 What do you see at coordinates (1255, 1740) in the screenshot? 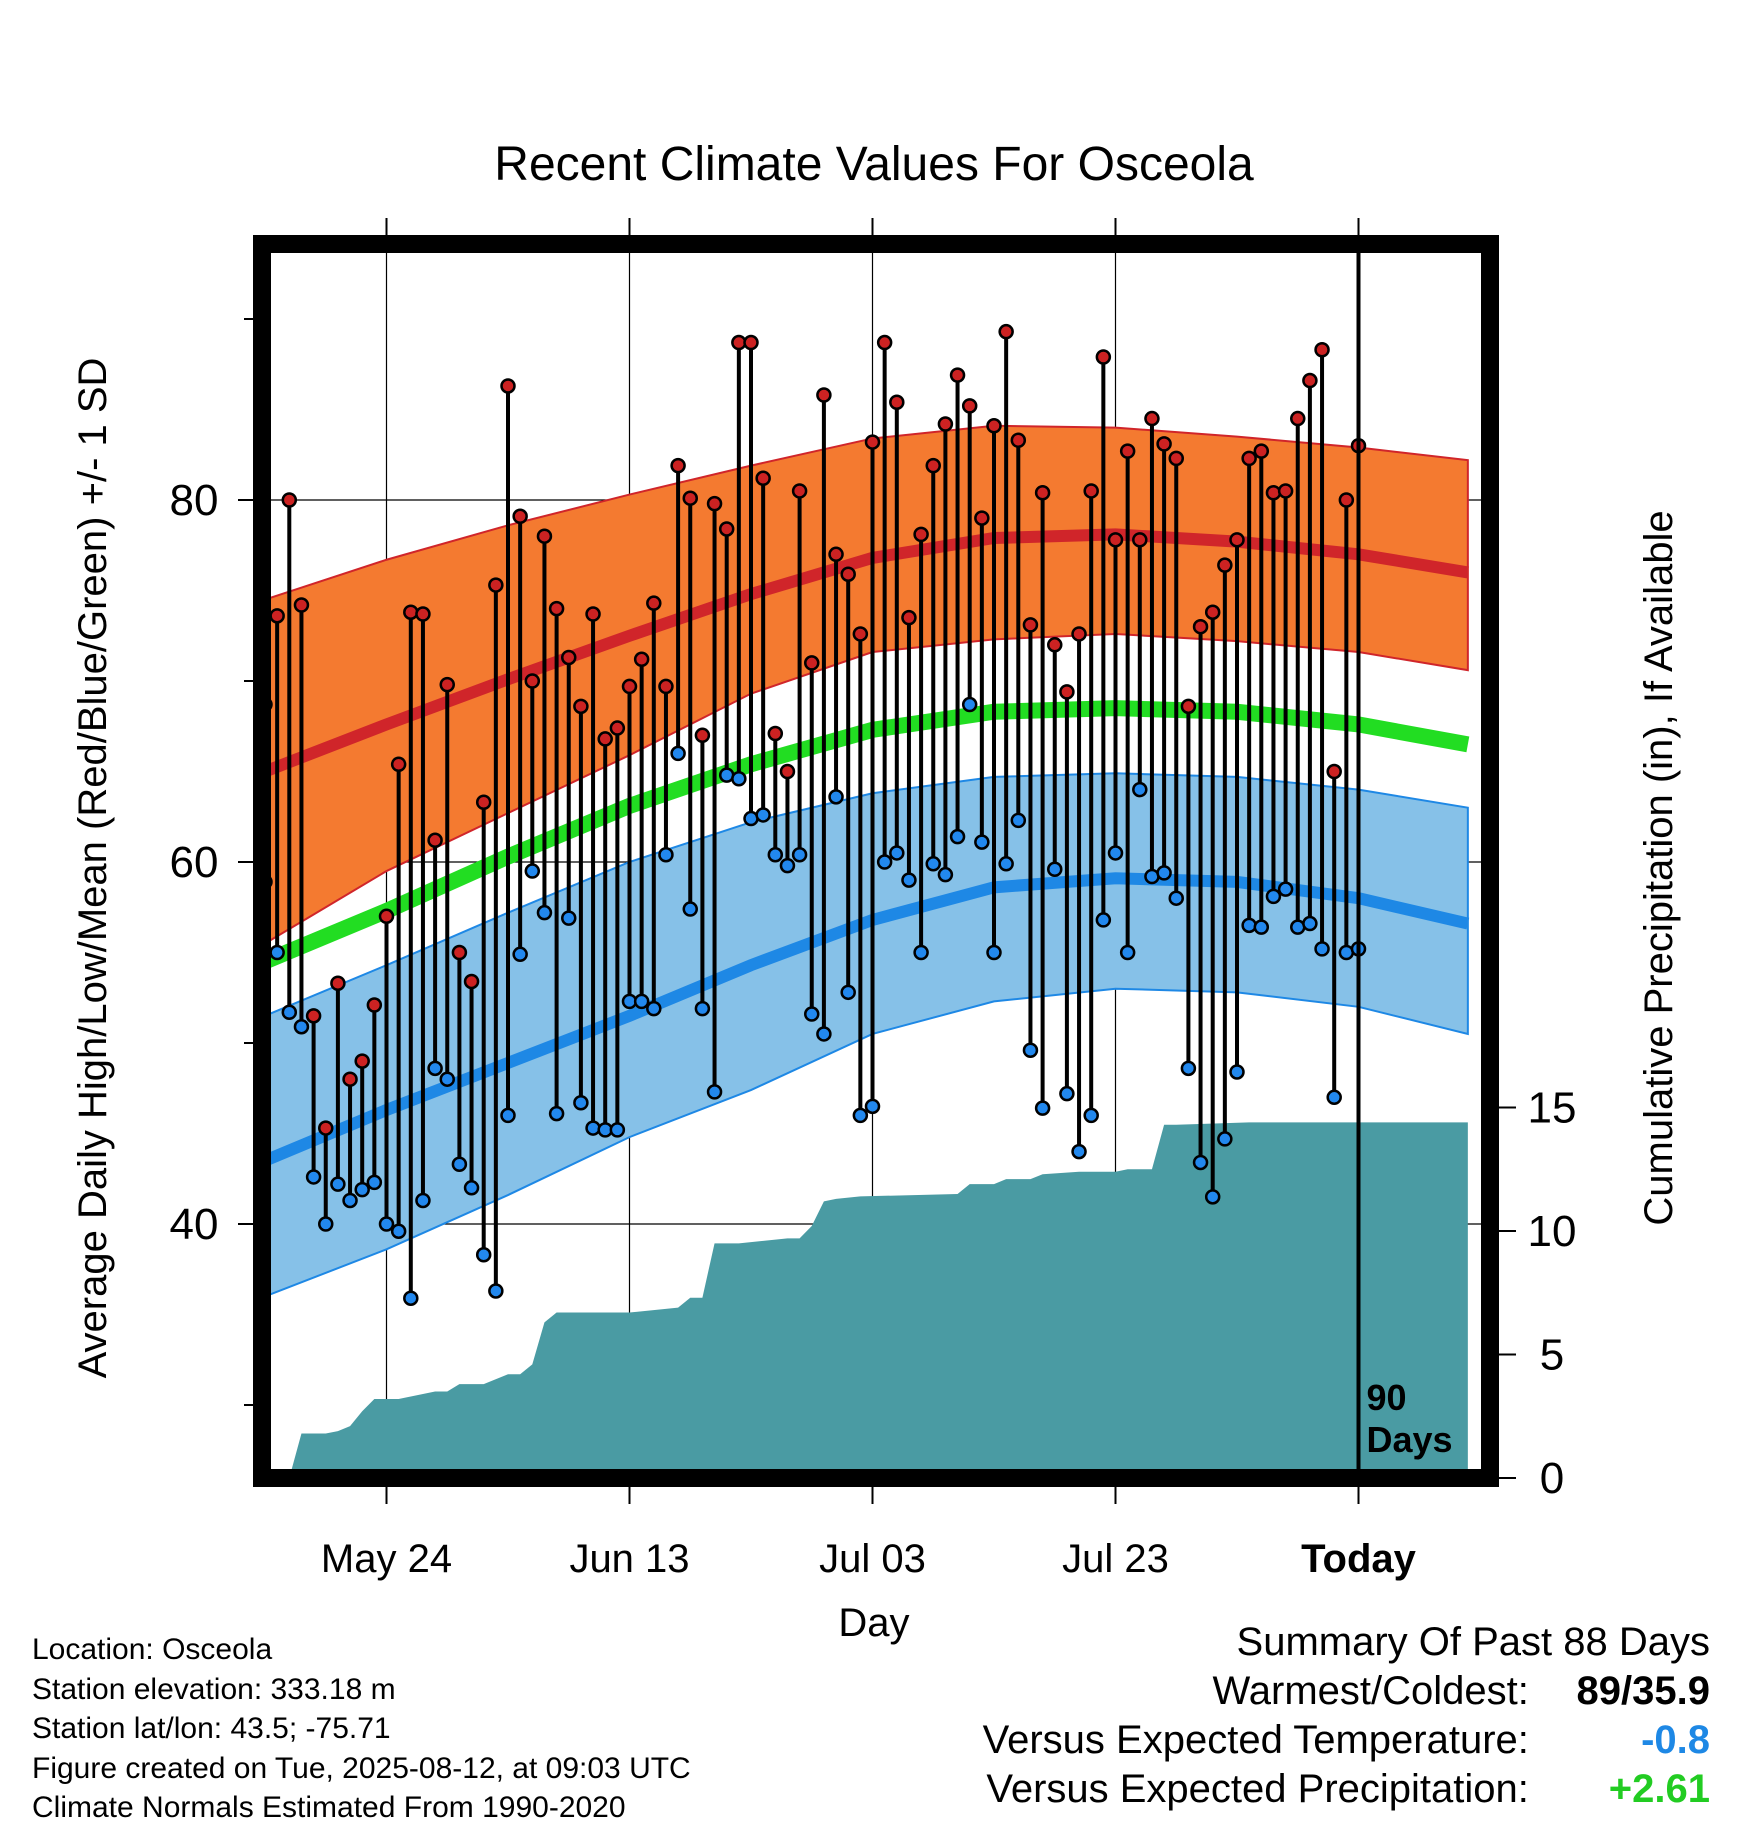
I see `temp-deviation-label: Versus Expected Temperature:` at bounding box center [1255, 1740].